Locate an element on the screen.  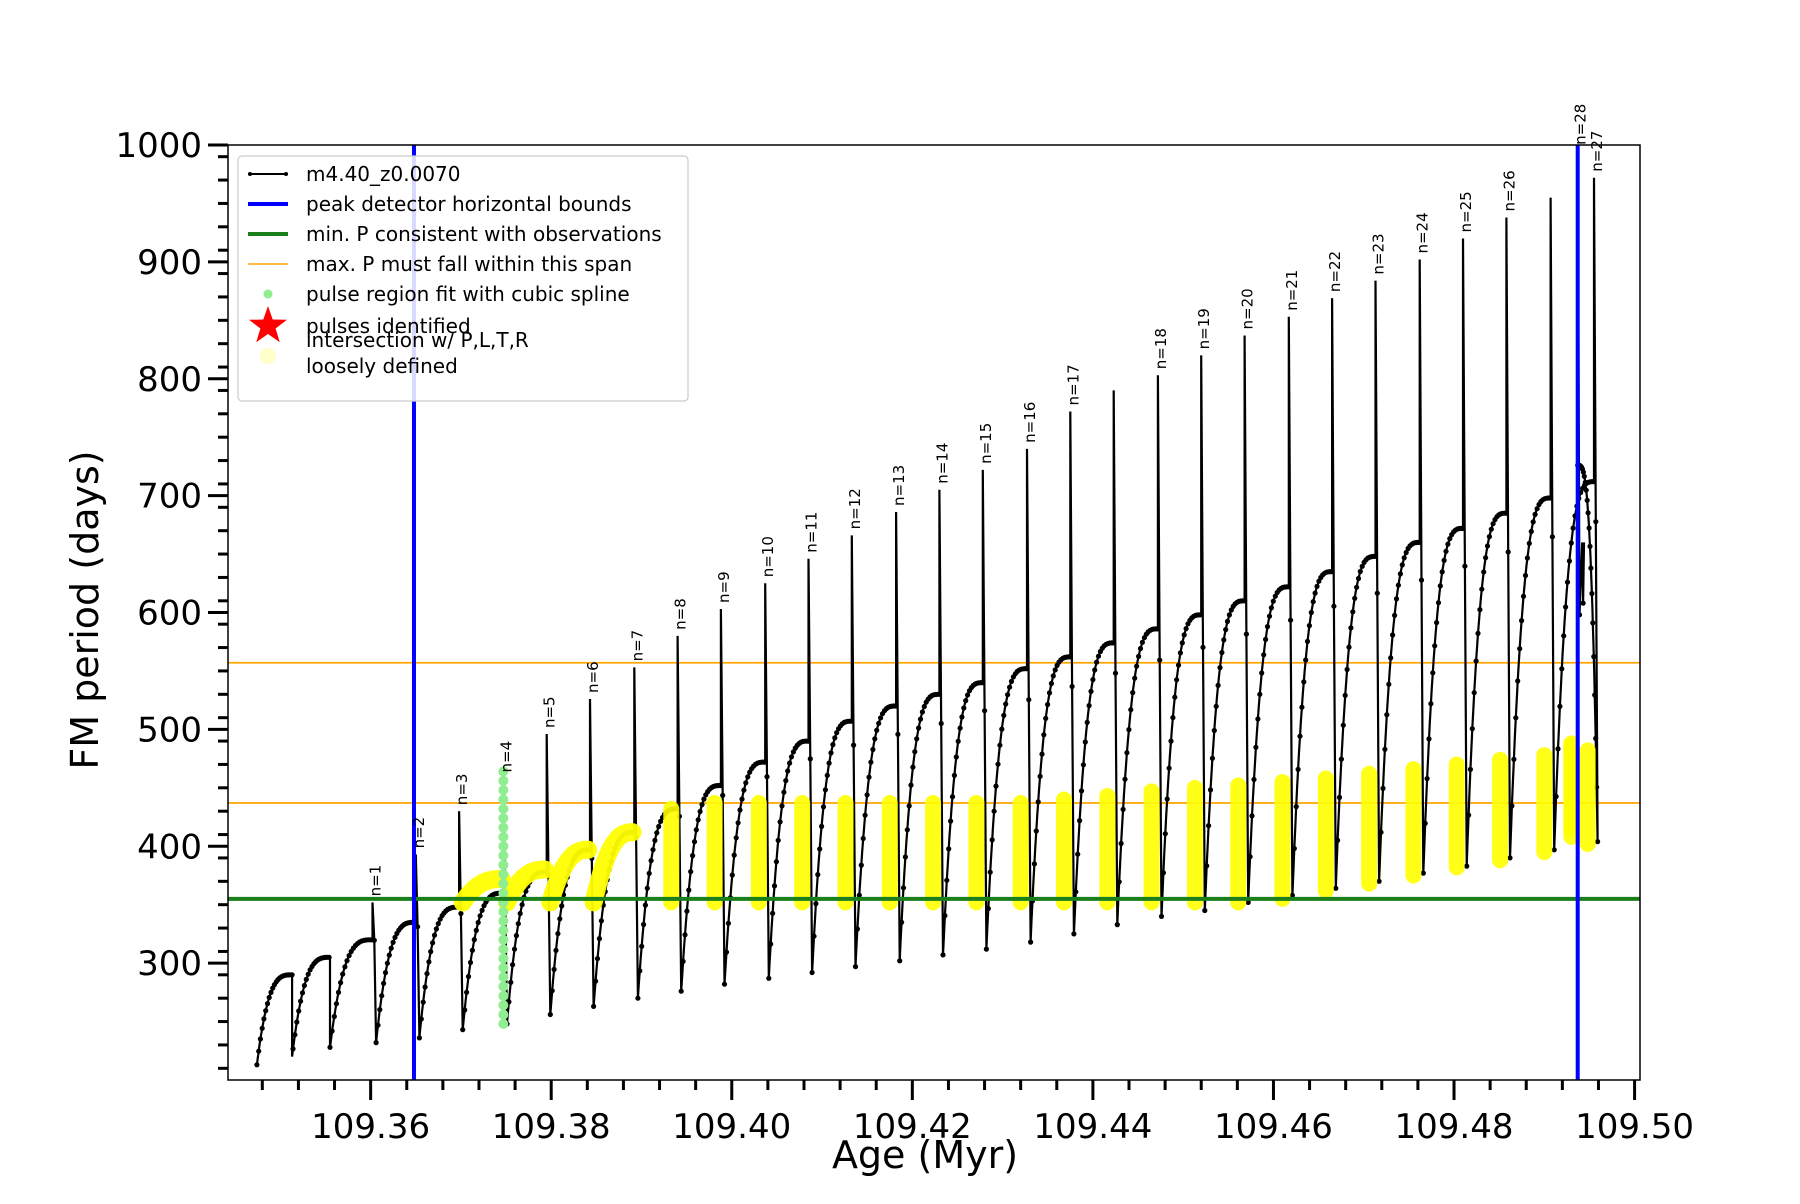
pulse-label: n=5 is located at coordinates (550, 712).